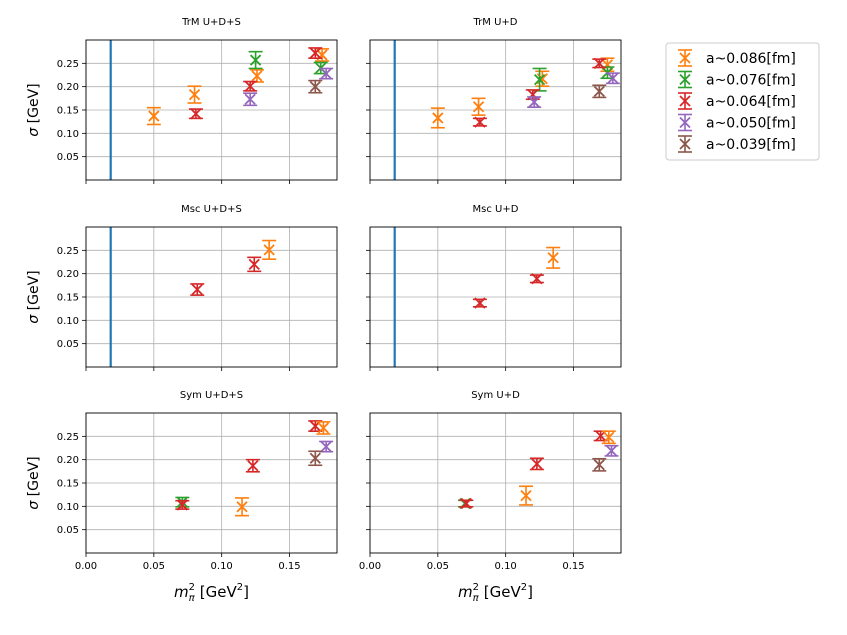  Describe the element at coordinates (495, 395) in the screenshot. I see `subplot-title: Sym U+D` at that location.